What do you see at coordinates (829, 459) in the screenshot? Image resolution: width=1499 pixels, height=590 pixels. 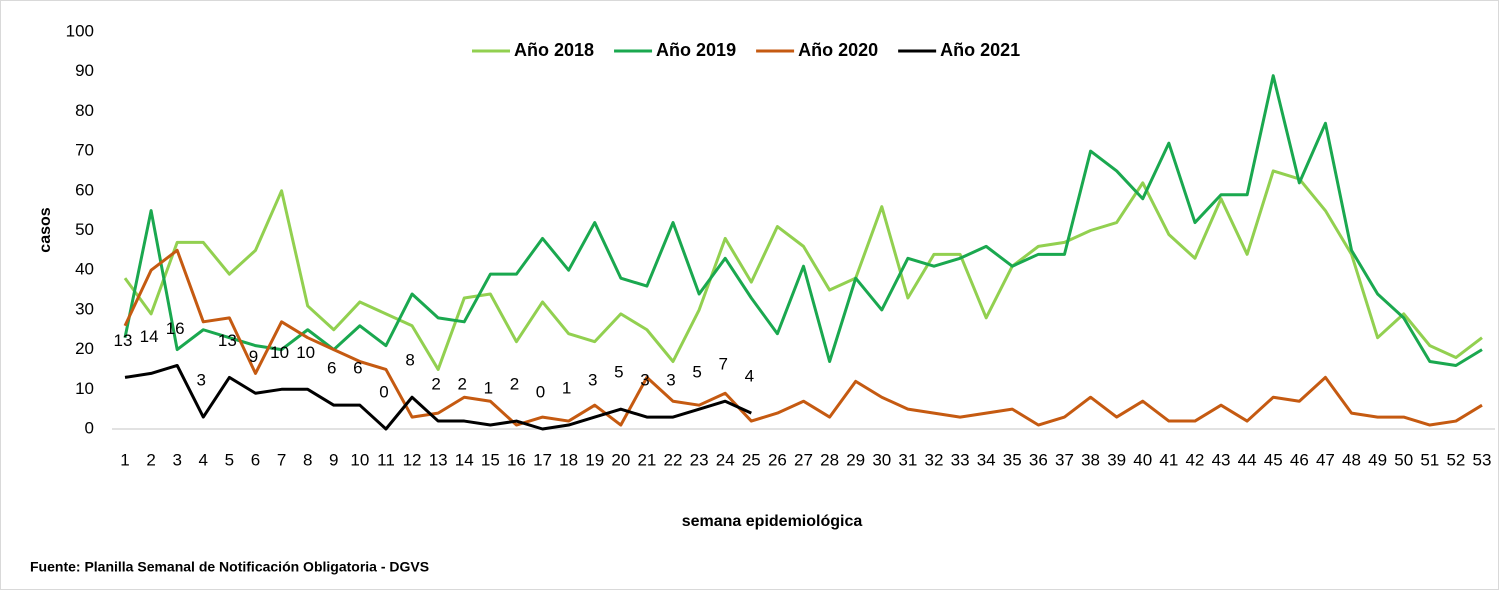 I see `x-tick-label: 28` at bounding box center [829, 459].